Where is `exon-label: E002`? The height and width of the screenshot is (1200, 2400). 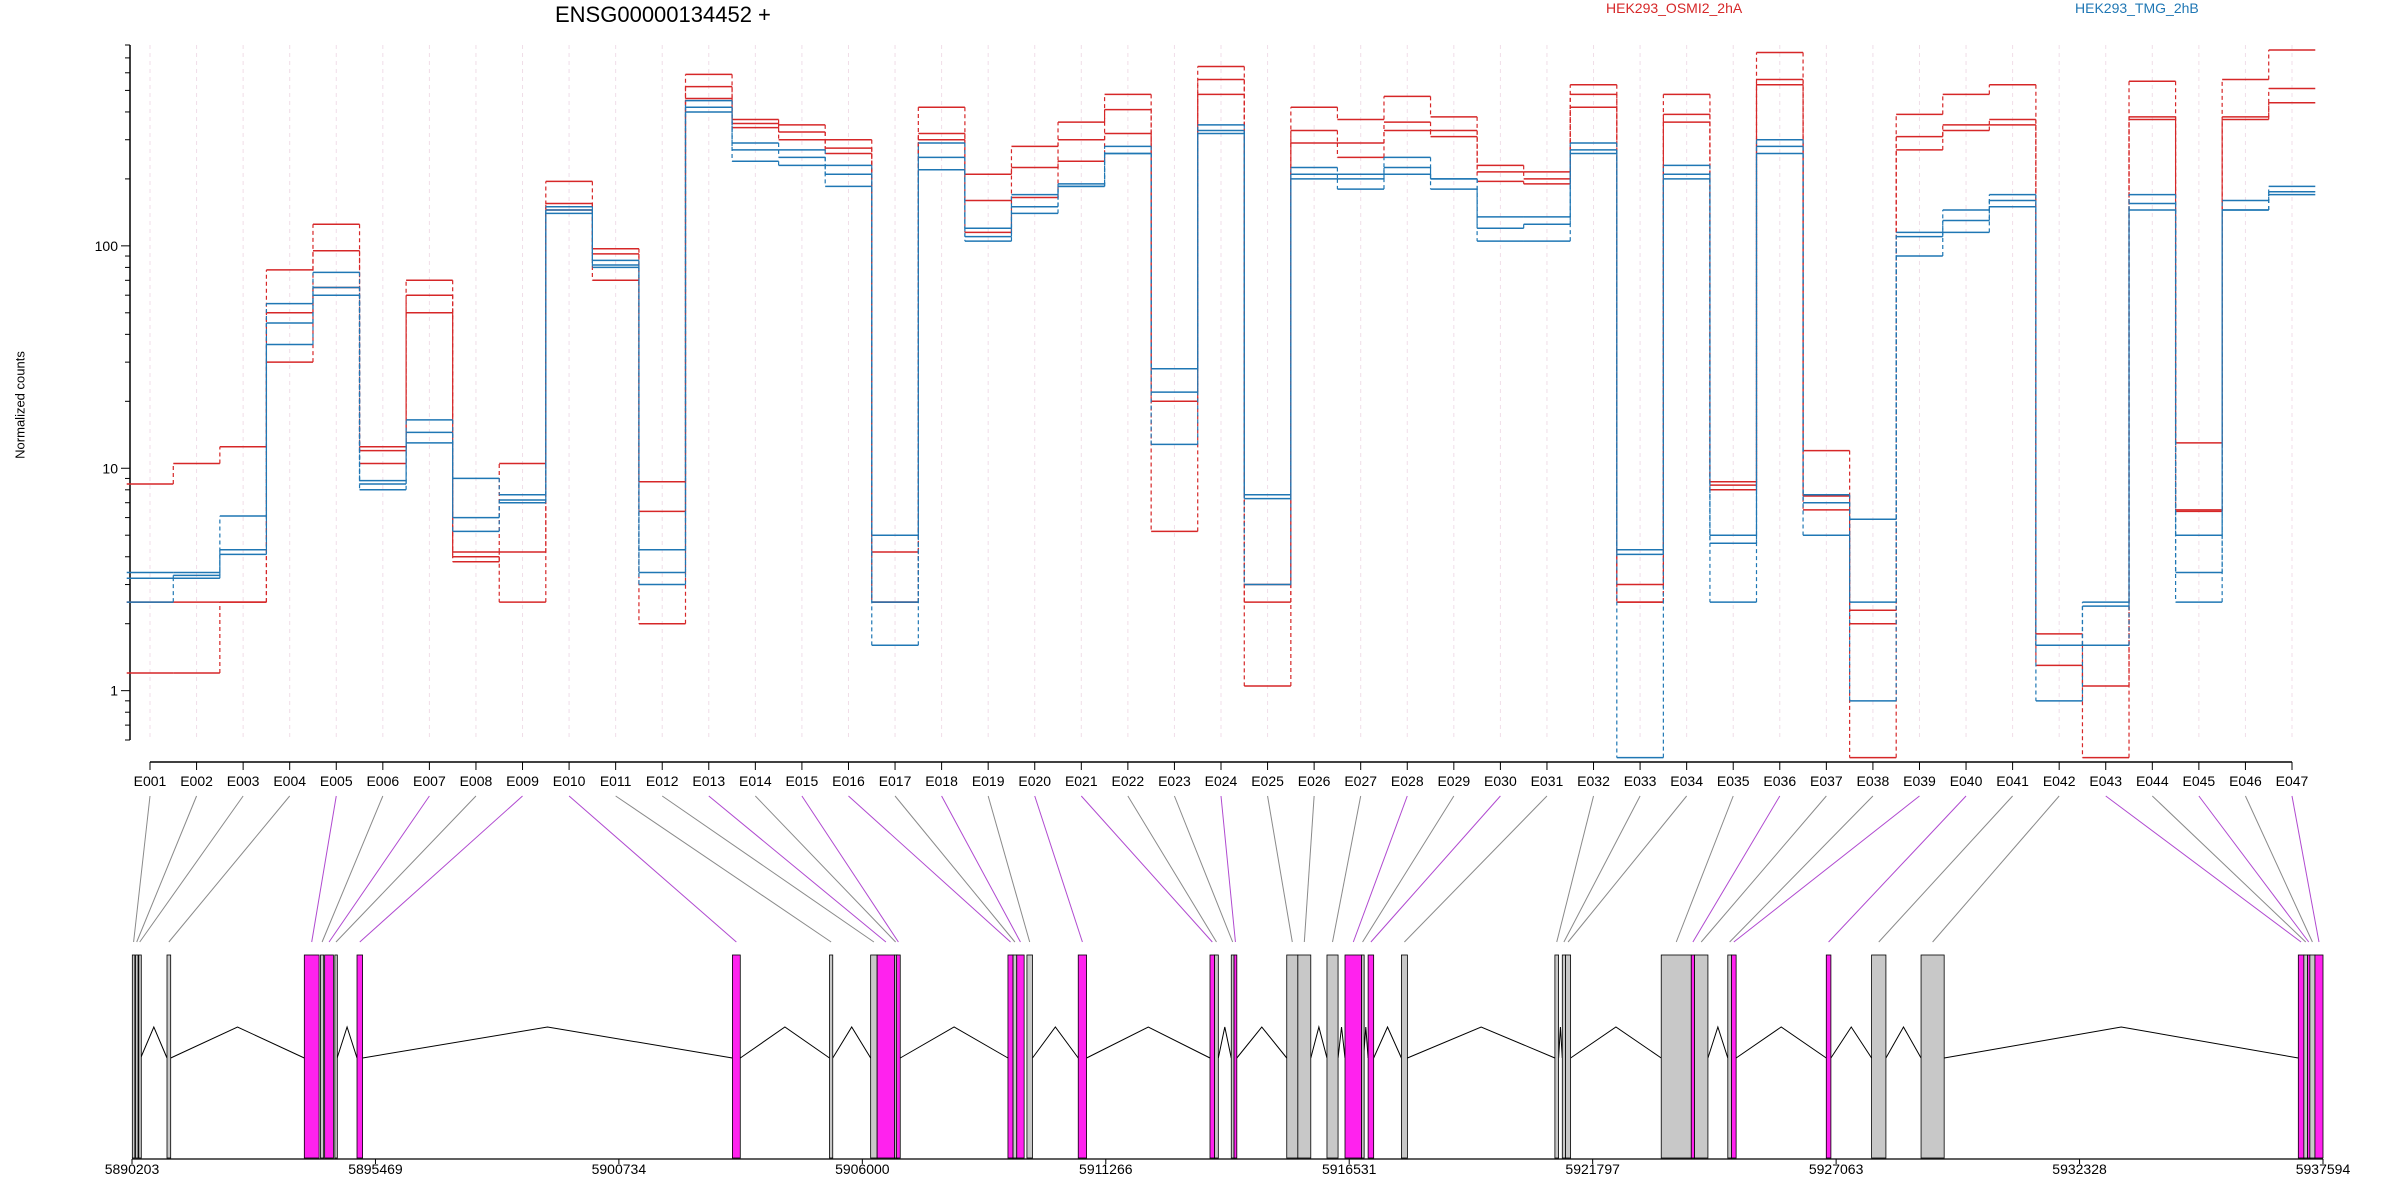 exon-label: E002 is located at coordinates (196, 781).